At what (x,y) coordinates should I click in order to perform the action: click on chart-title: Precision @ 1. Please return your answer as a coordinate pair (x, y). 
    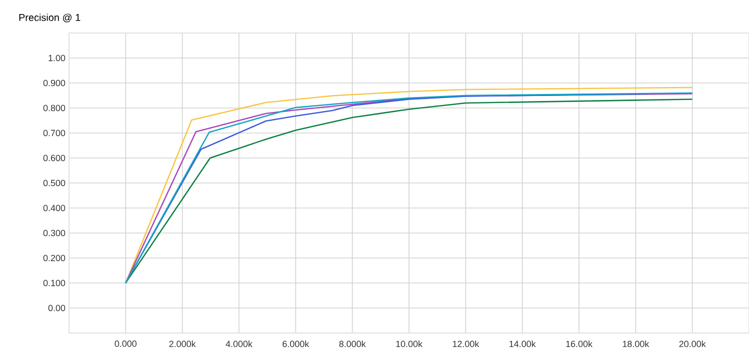
    Looking at the image, I should click on (49, 18).